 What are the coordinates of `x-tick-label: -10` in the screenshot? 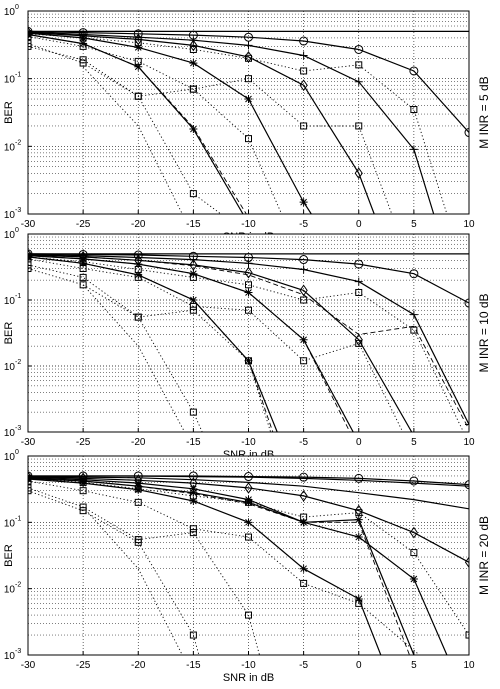 It's located at (248, 442).